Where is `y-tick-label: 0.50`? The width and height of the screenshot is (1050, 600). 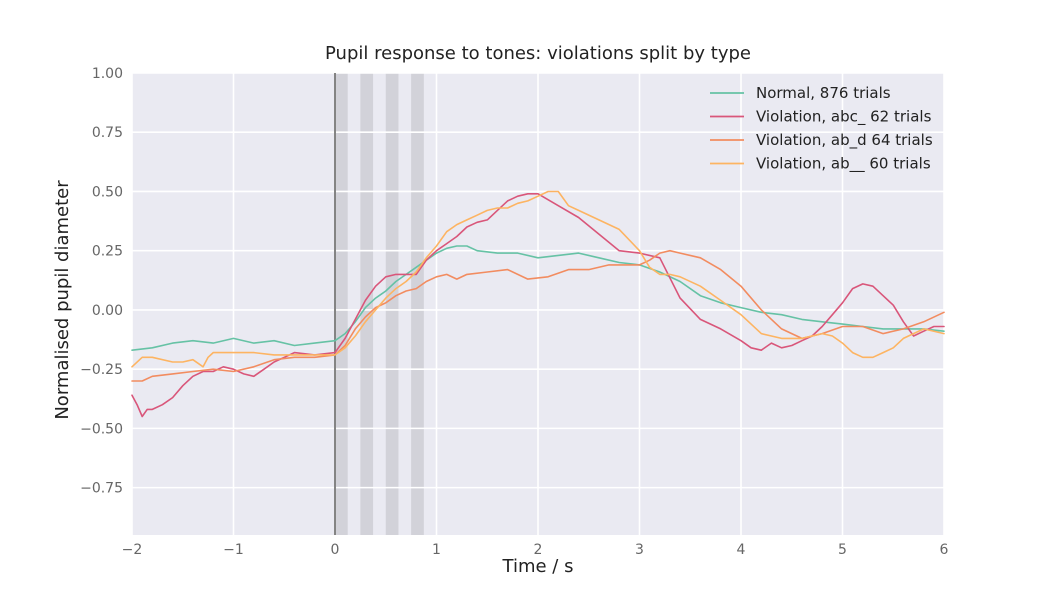
y-tick-label: 0.50 is located at coordinates (107, 192).